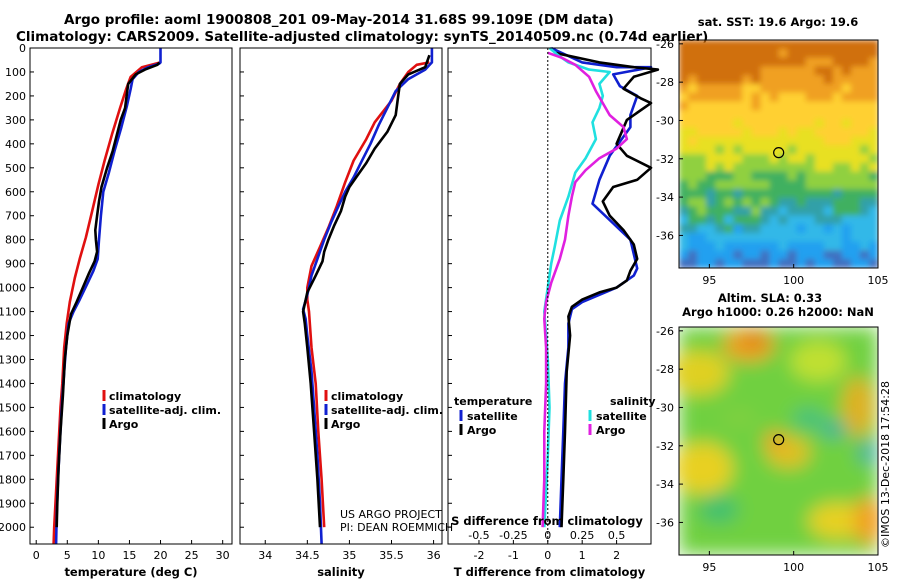 This screenshot has width=900, height=580. What do you see at coordinates (36, 555) in the screenshot?
I see `temperature-xtick-label: 0` at bounding box center [36, 555].